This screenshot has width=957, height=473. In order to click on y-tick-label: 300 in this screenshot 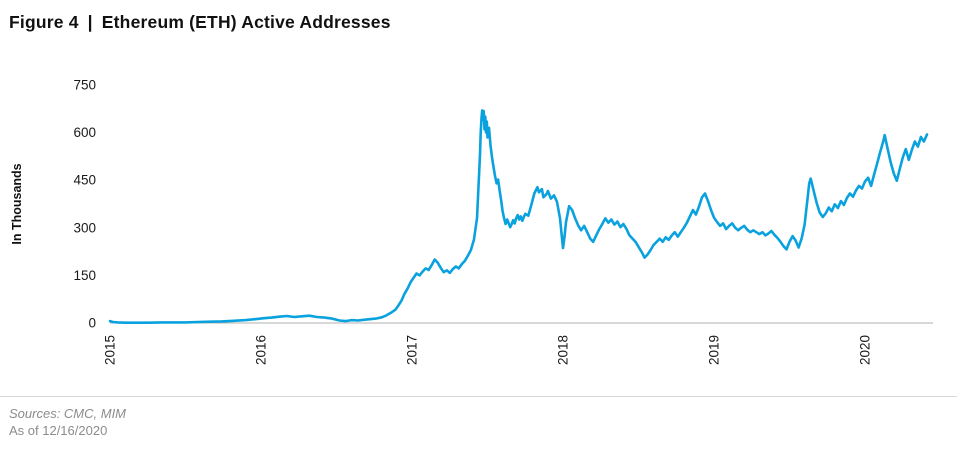, I will do `click(84, 227)`.